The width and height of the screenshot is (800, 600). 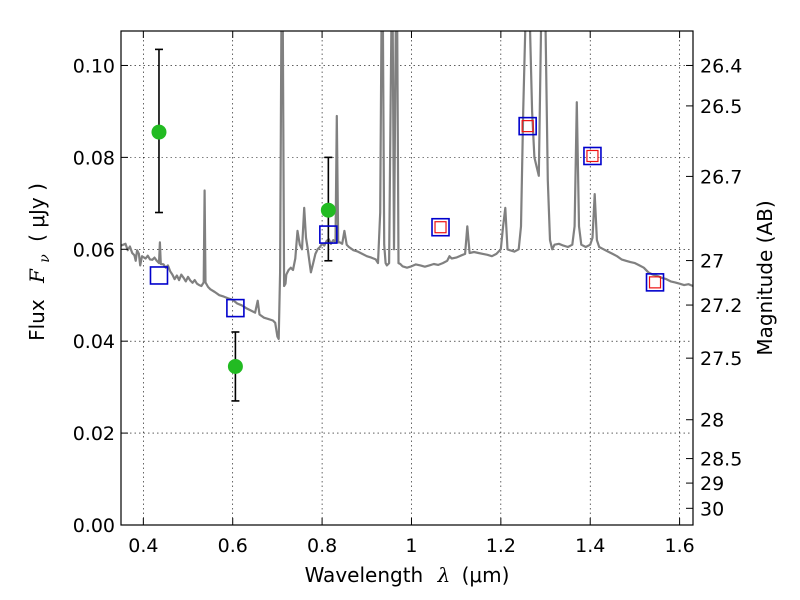 I want to click on x-tick-label: 0.6, so click(x=233, y=546).